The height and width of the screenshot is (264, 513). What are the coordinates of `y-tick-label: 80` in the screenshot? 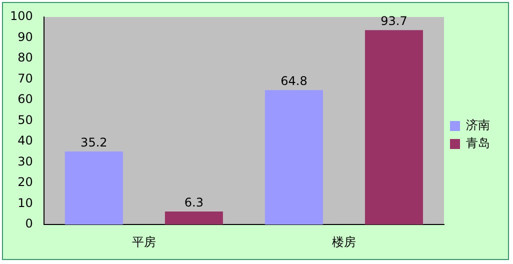 It's located at (25, 57).